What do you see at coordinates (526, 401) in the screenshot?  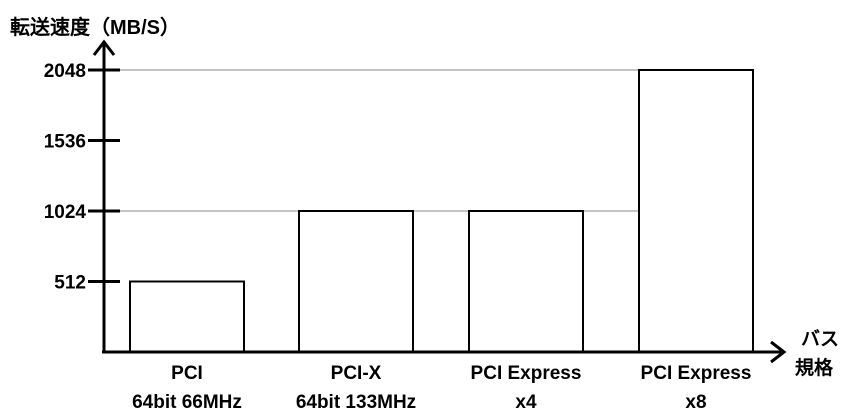 I see `x-category-label: x4` at bounding box center [526, 401].